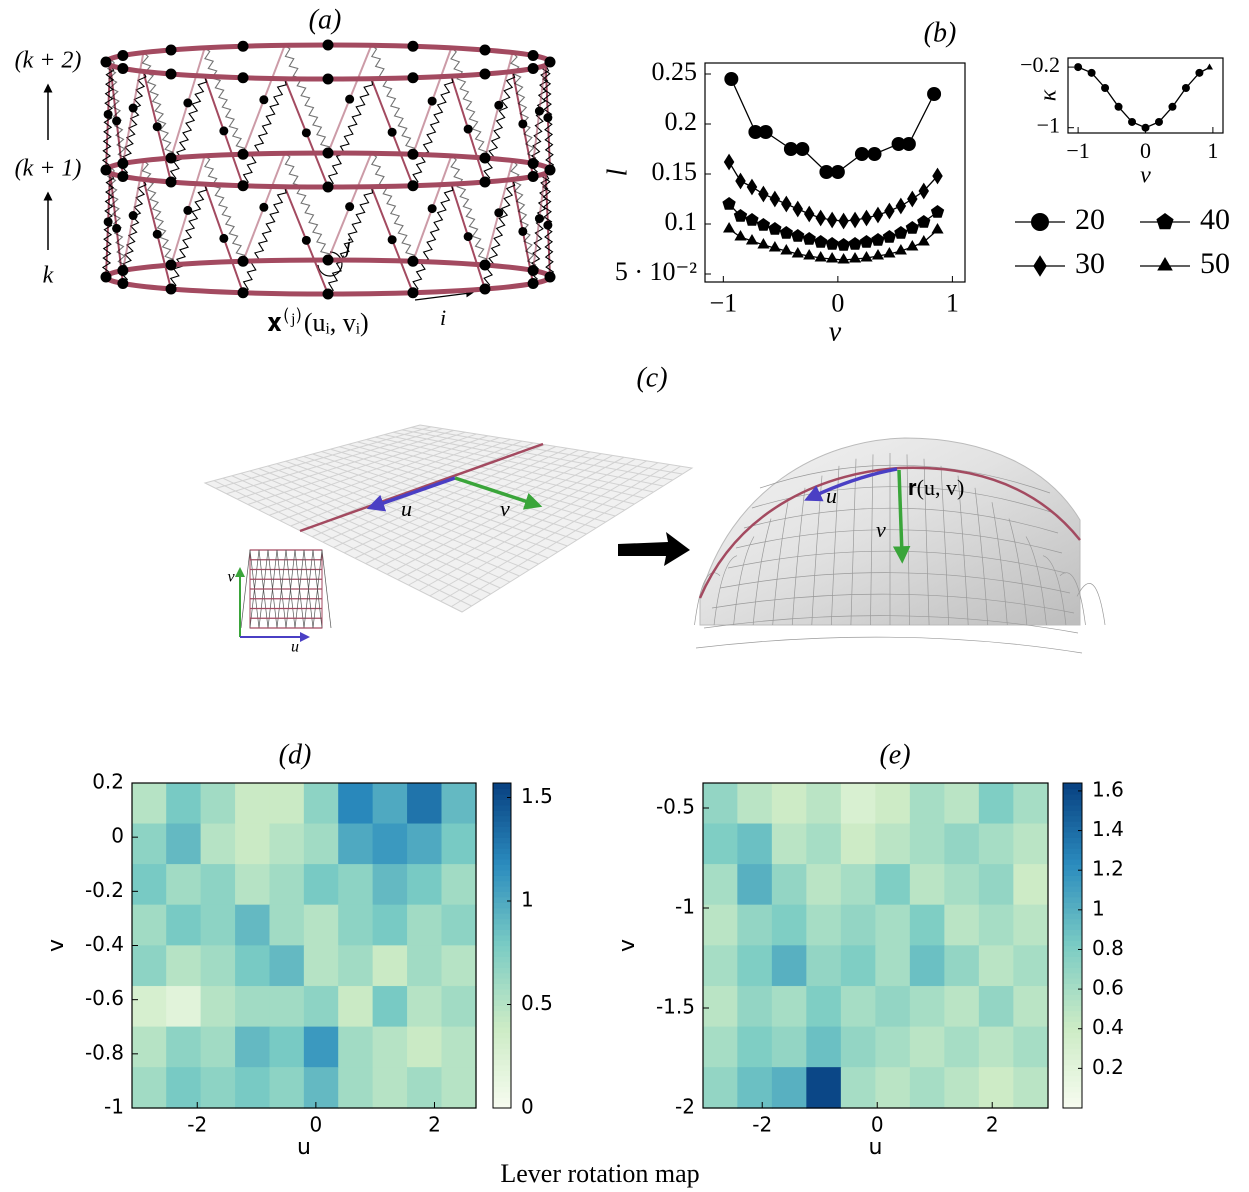 This screenshot has height=1192, width=1249. Describe the element at coordinates (599, 1173) in the screenshot. I see `caption: Lever rotation map` at that location.